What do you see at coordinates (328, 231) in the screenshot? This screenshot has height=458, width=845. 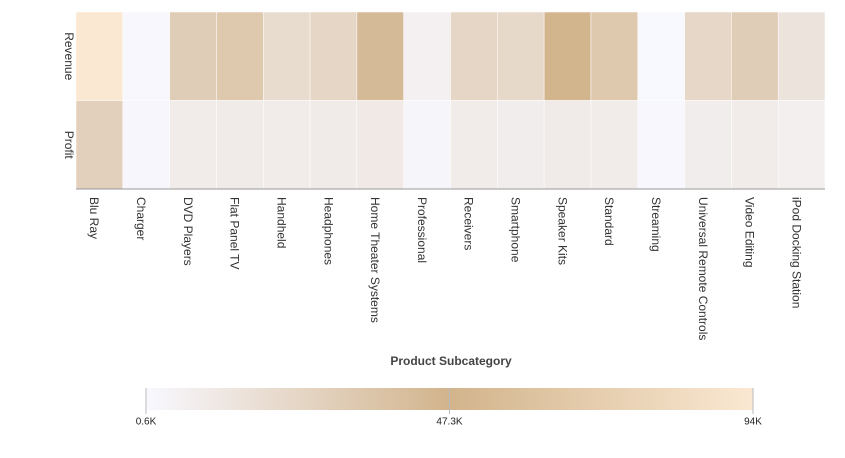 I see `x-tick-label: Headphones` at bounding box center [328, 231].